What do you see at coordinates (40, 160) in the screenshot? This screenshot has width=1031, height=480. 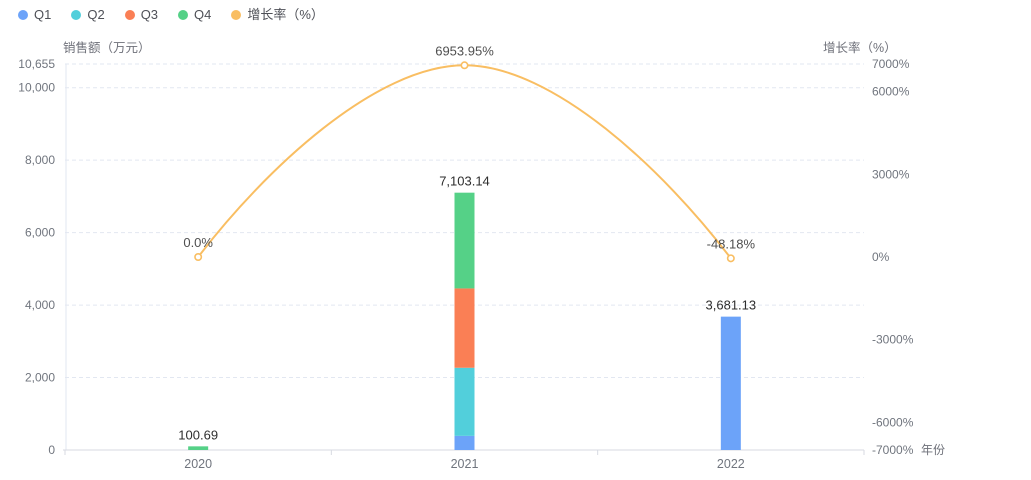 I see `left-axis-tick-label: 8,000` at bounding box center [40, 160].